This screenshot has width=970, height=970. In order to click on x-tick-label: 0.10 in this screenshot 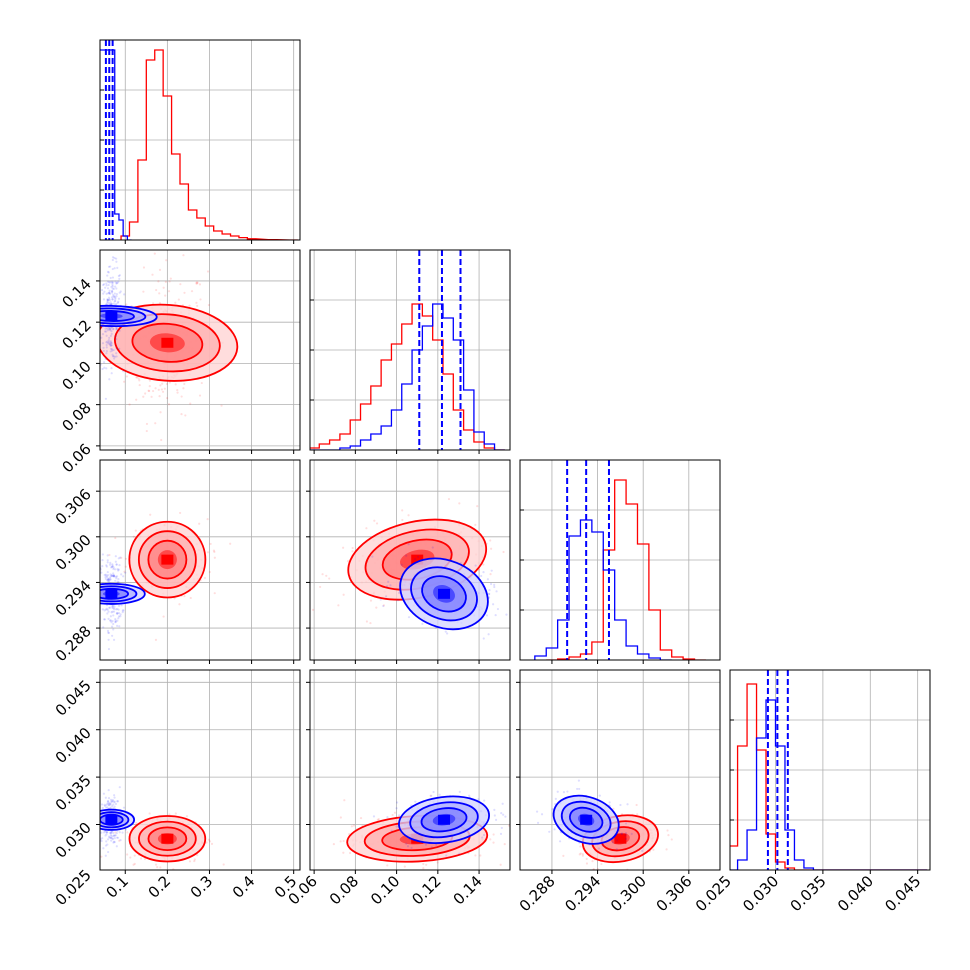, I will do `click(385, 890)`.